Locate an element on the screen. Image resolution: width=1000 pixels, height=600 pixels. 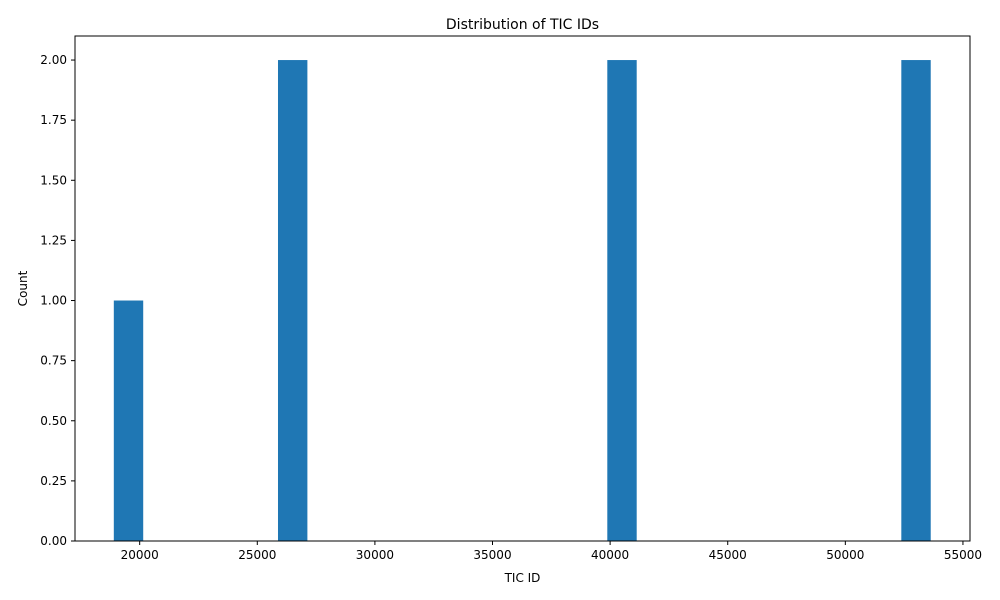
x-tick-label: 45000 is located at coordinates (728, 555).